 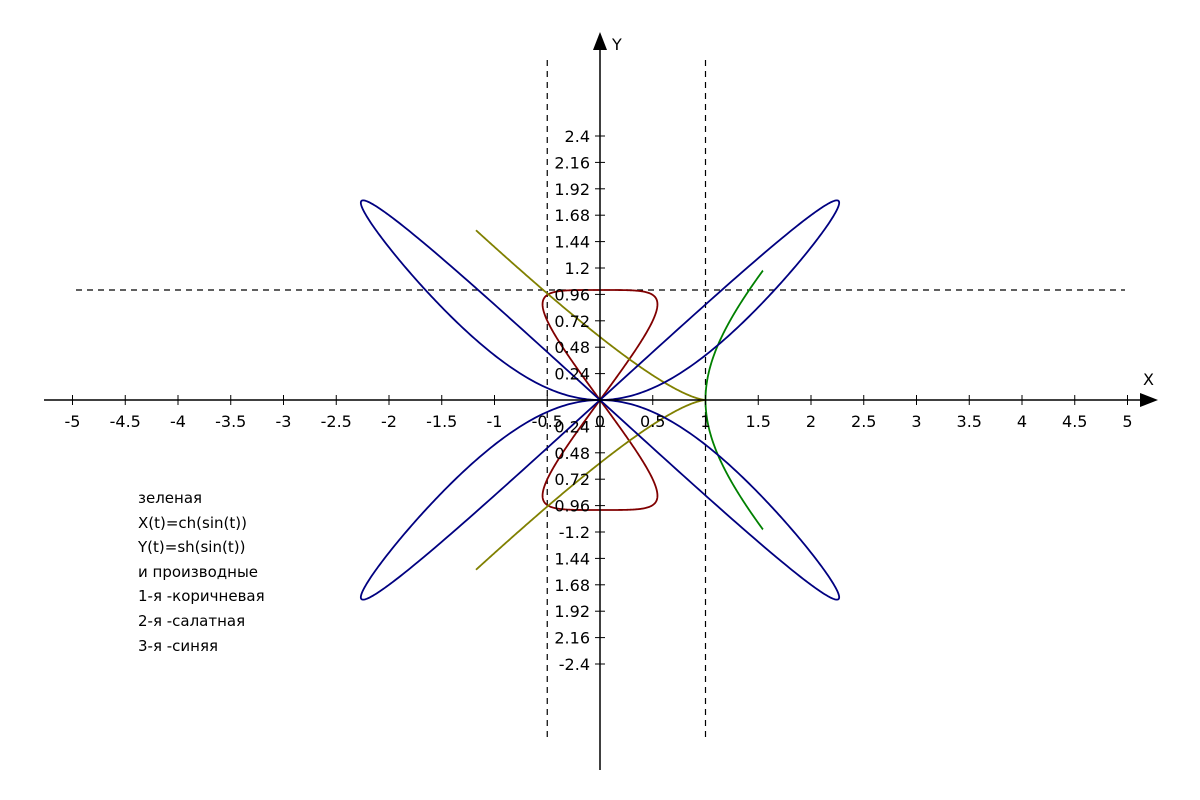 What do you see at coordinates (574, 664) in the screenshot?
I see `y-tick-label: -2.4` at bounding box center [574, 664].